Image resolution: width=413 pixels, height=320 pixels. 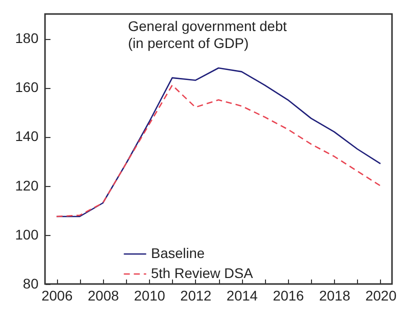 I want to click on x-tick-label: 2014, so click(x=242, y=296).